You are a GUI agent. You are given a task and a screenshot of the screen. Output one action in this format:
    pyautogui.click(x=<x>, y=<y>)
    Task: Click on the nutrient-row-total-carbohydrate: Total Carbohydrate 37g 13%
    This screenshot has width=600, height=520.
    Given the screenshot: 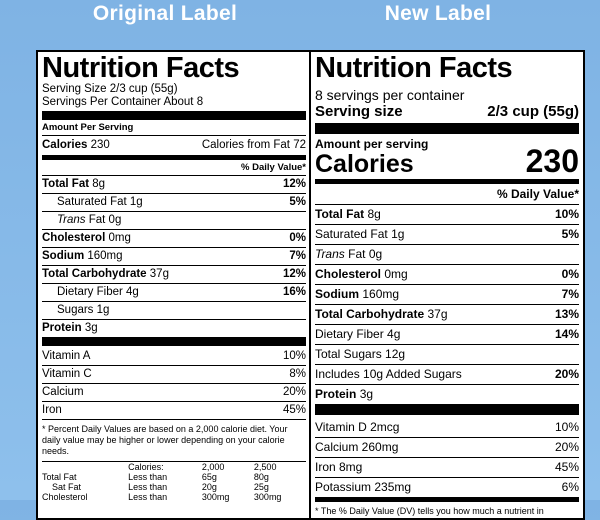 What is the action you would take?
    pyautogui.click(x=447, y=314)
    